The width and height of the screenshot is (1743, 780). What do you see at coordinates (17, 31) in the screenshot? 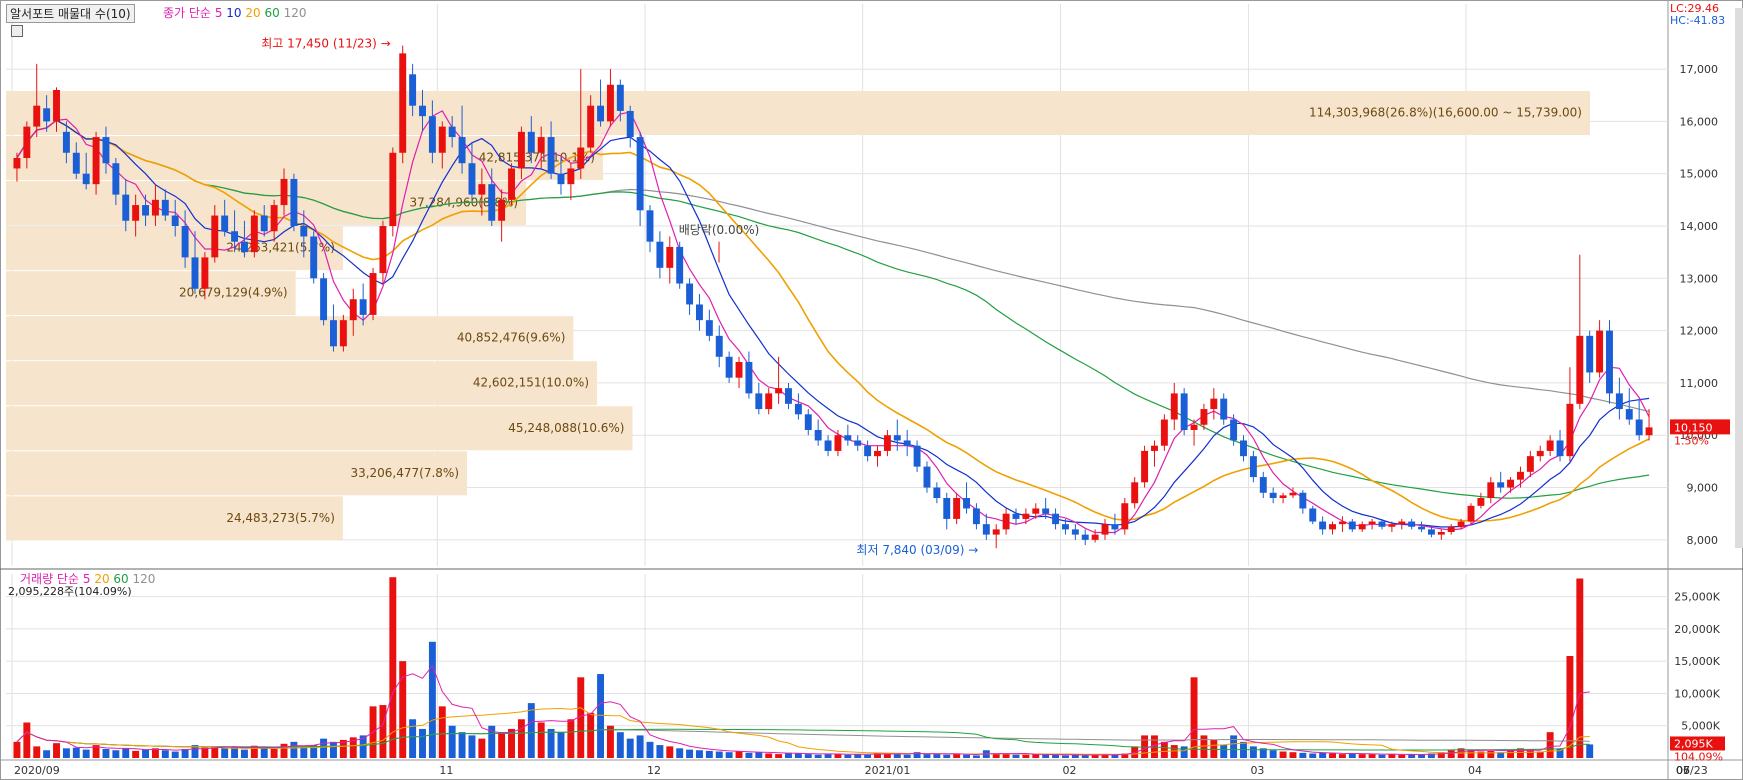
I see `settings-icon` at bounding box center [17, 31].